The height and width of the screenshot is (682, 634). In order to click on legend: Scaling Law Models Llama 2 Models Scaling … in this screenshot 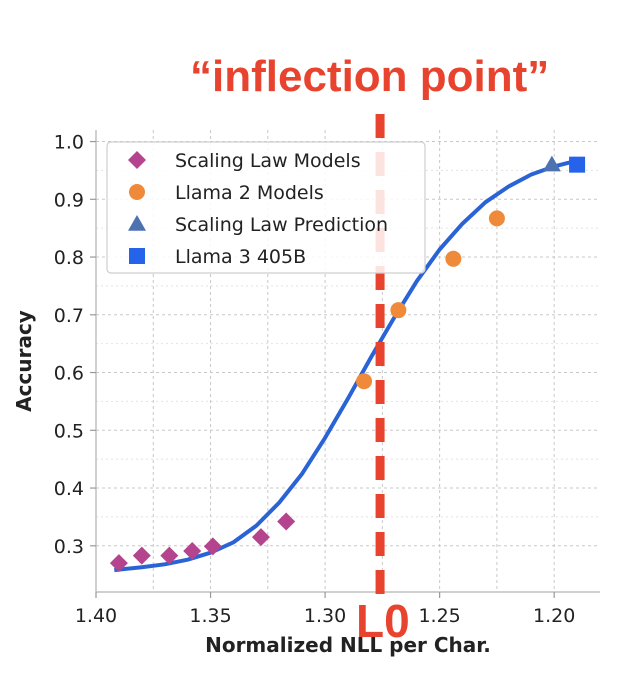, I will do `click(266, 207)`.